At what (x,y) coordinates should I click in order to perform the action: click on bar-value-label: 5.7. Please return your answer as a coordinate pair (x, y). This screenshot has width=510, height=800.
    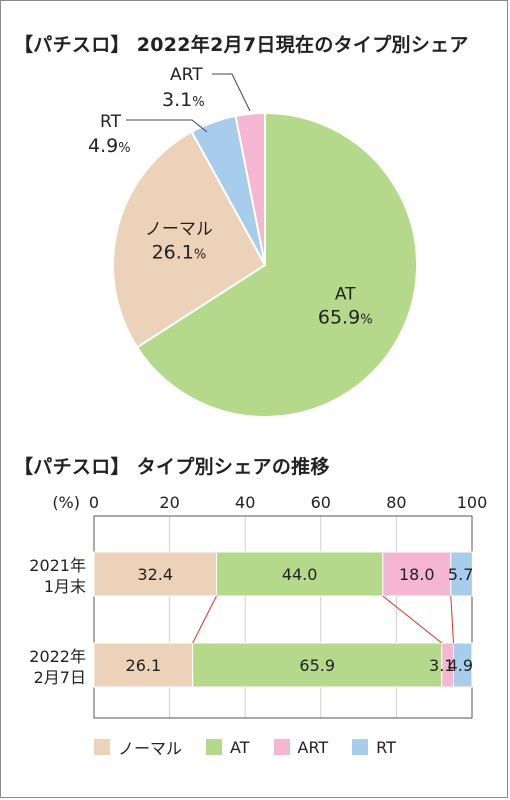
    Looking at the image, I should click on (460, 574).